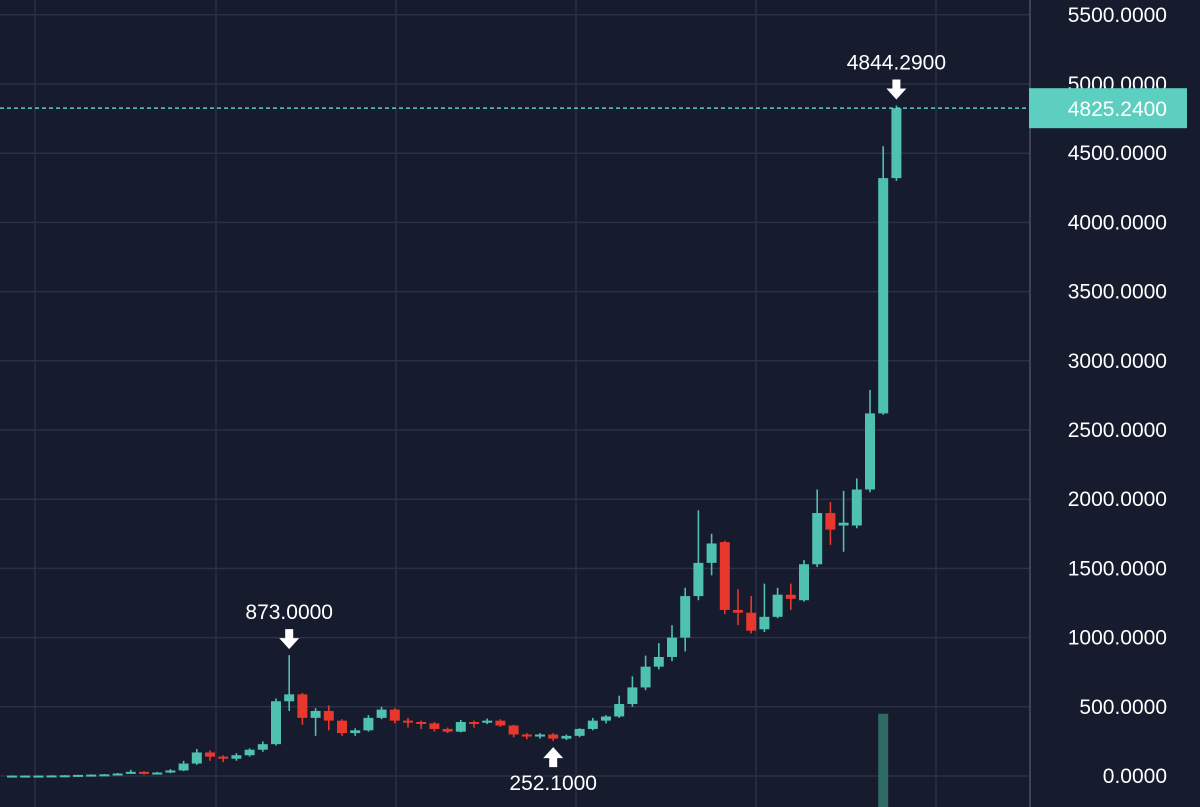  I want to click on annotation-label: 4844.2900, so click(896, 63).